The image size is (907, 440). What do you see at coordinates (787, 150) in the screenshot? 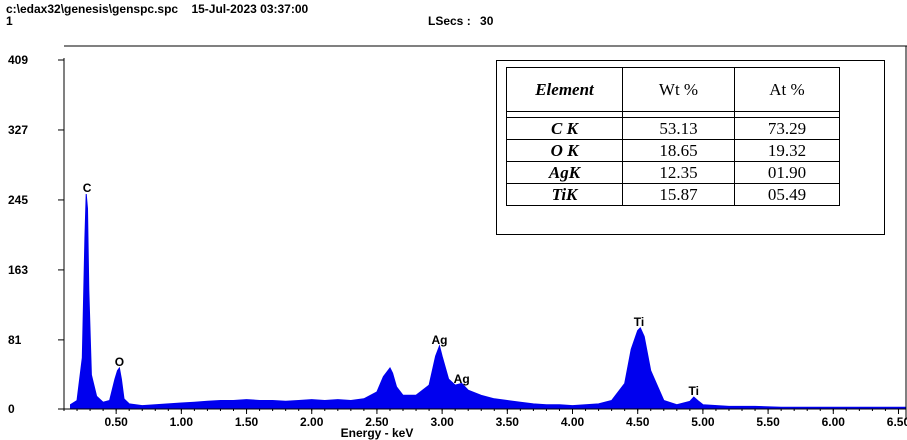
I see `at-cell: 19.32` at bounding box center [787, 150].